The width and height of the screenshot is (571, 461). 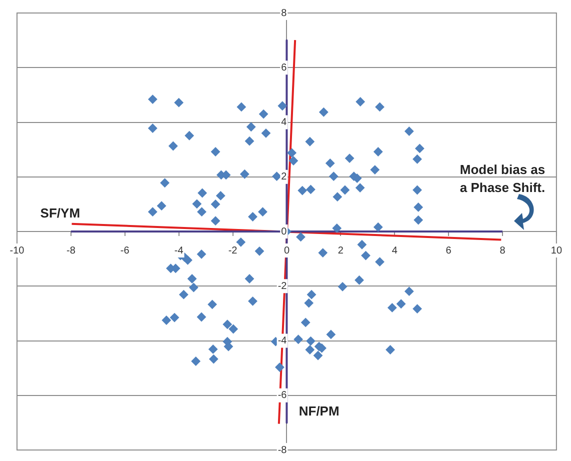 What do you see at coordinates (341, 250) in the screenshot?
I see `x-tick-label: 2` at bounding box center [341, 250].